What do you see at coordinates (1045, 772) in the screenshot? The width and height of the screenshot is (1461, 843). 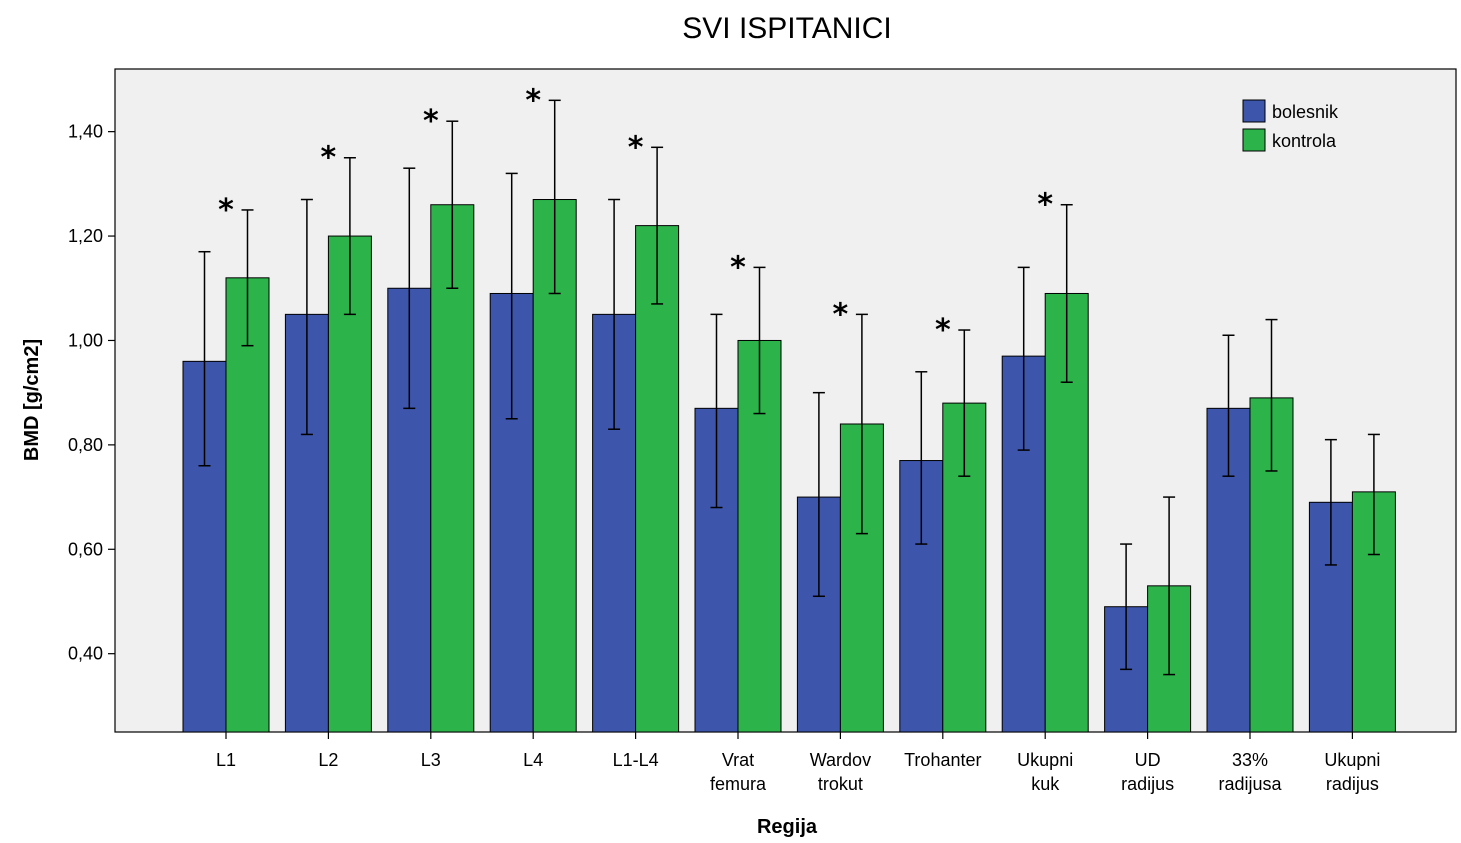 I see `x-tick-label: Ukupni kuk` at bounding box center [1045, 772].